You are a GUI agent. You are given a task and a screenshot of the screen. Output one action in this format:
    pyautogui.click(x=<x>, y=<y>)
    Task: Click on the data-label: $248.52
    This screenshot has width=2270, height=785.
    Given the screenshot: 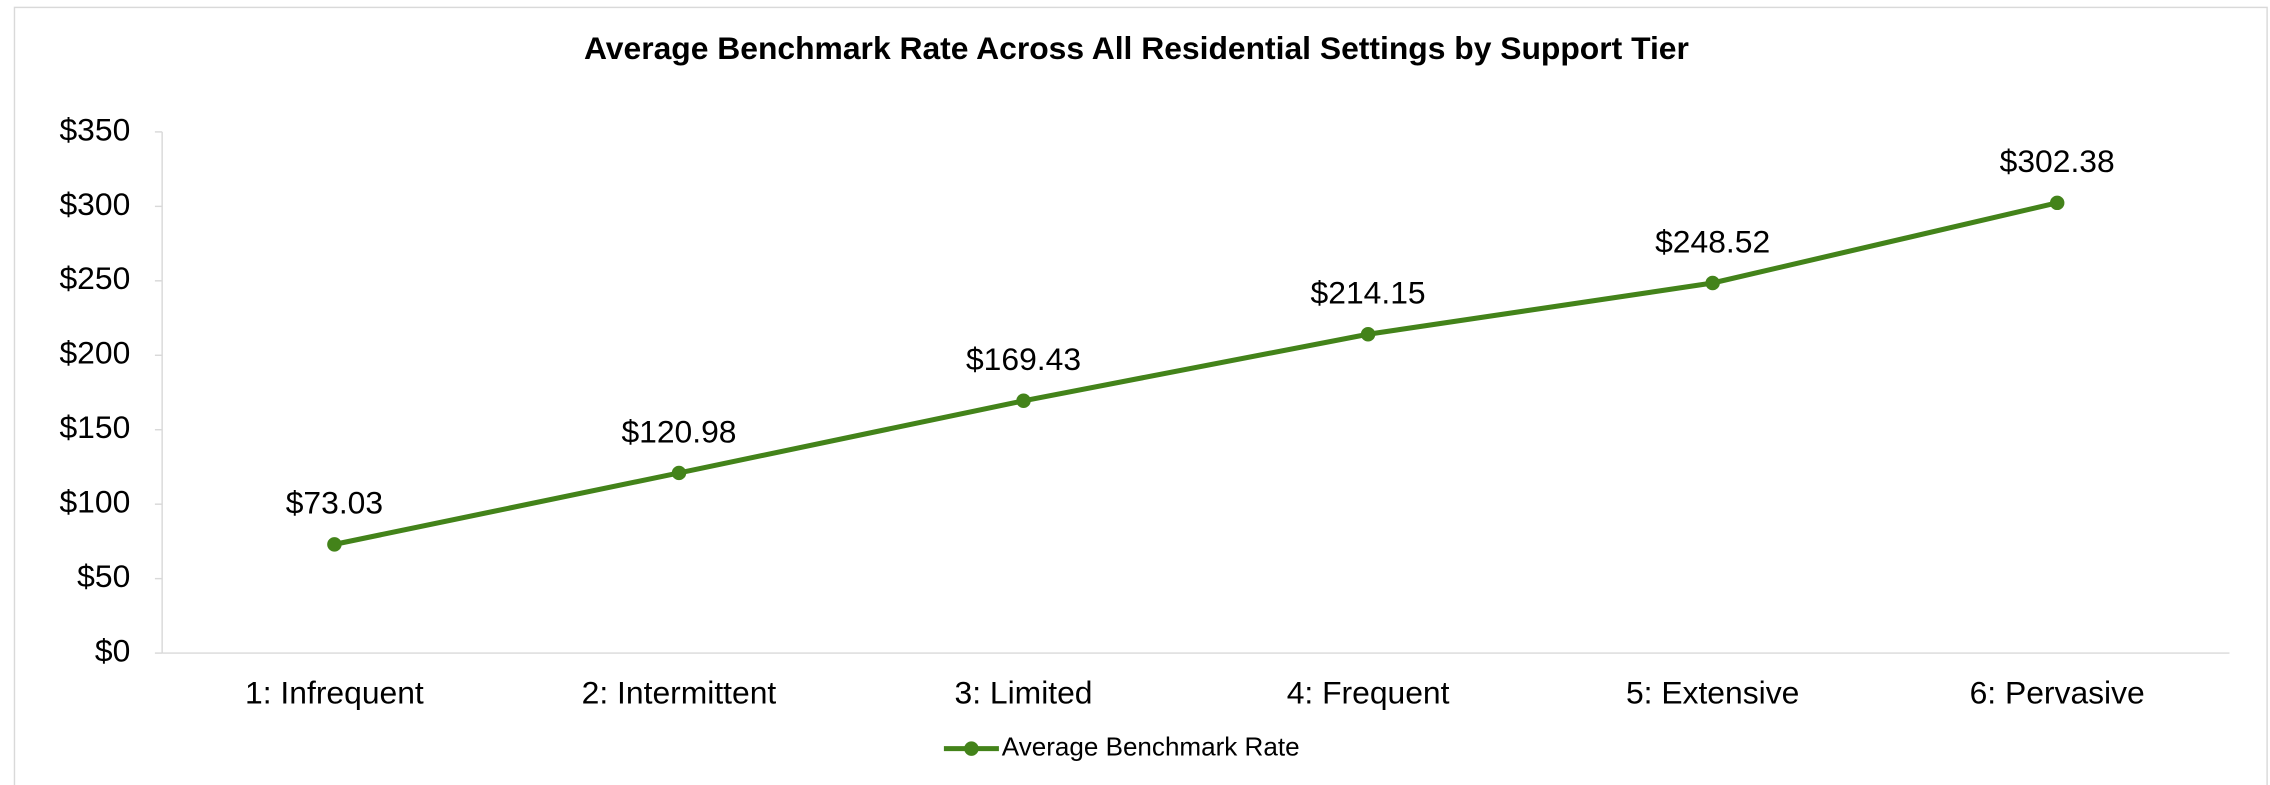 What is the action you would take?
    pyautogui.click(x=1712, y=241)
    